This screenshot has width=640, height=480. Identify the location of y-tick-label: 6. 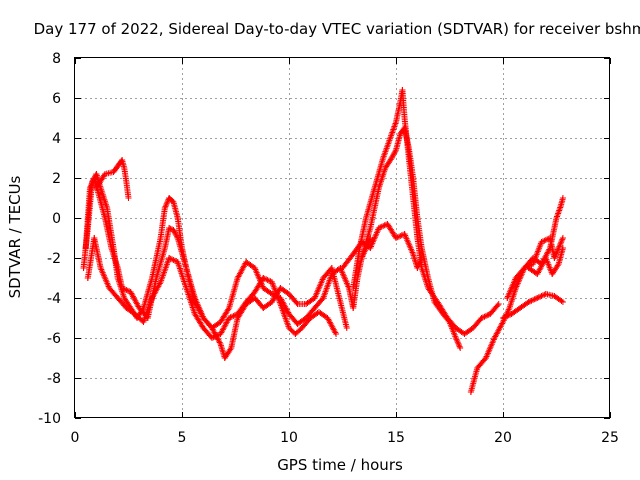
(56, 99).